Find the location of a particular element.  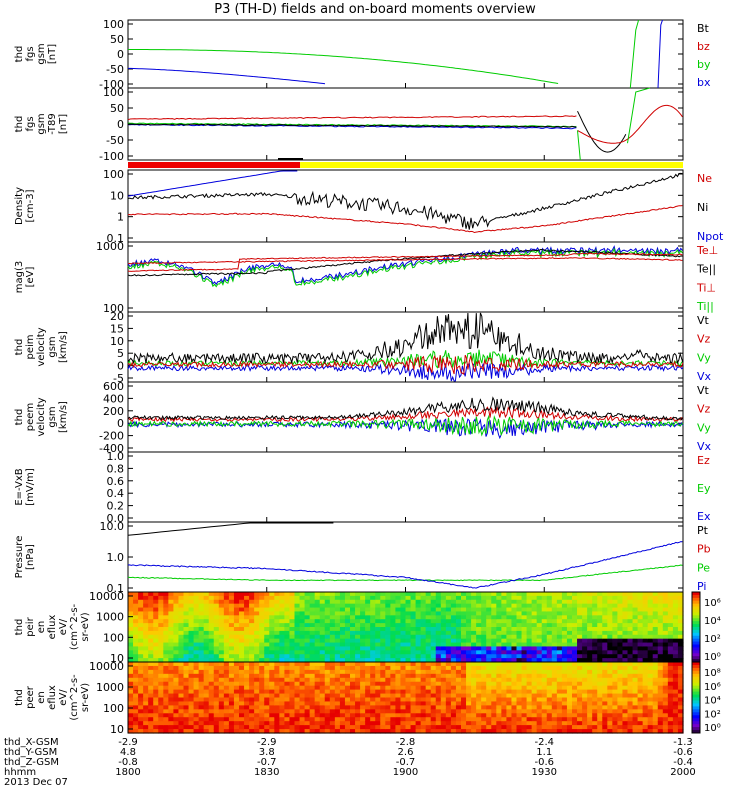

footer-col-2-t: 1900 is located at coordinates (405, 772).